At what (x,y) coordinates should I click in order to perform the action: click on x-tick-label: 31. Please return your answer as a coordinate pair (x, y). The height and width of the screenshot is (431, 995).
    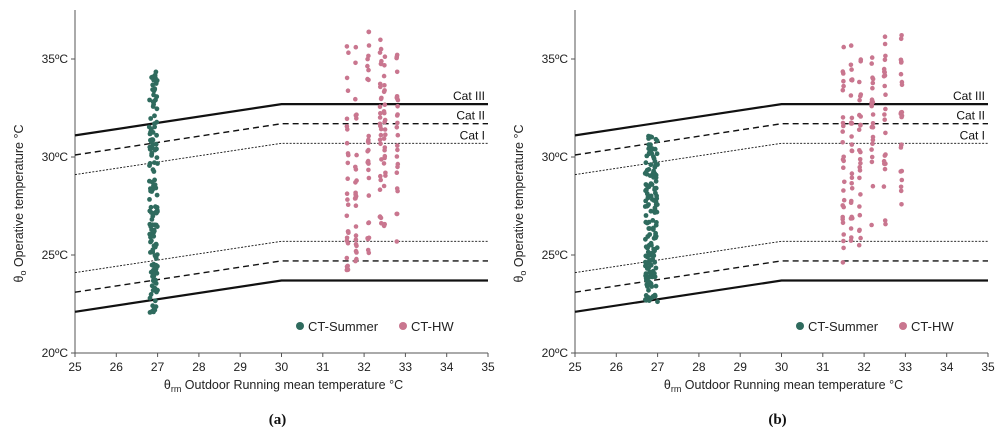
    Looking at the image, I should click on (823, 367).